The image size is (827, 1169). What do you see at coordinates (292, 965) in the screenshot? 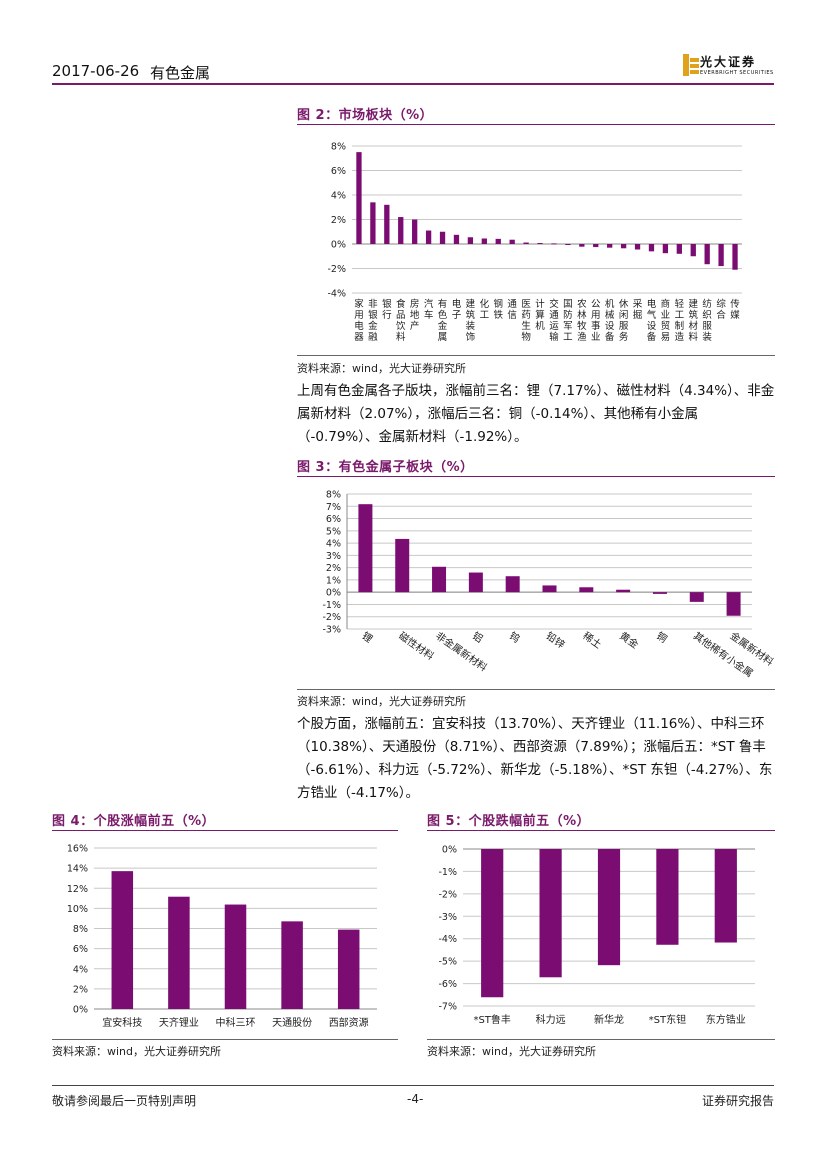
I see `bar-天通股份` at bounding box center [292, 965].